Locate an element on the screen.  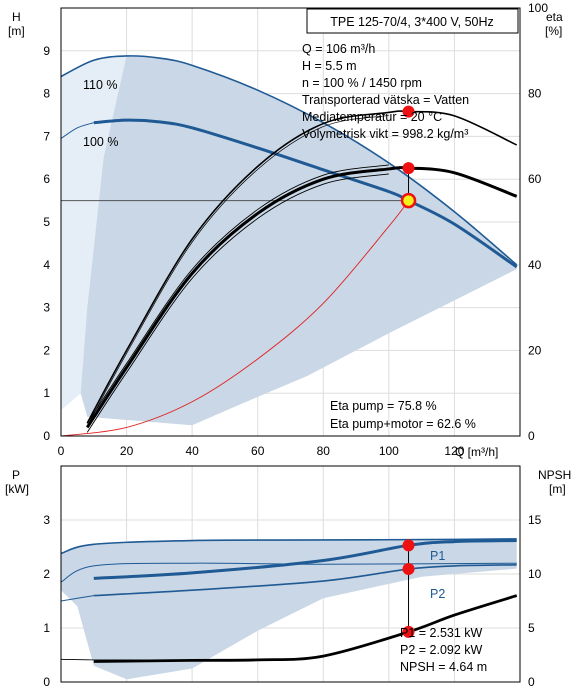
eta-tick-label: 80 is located at coordinates (535, 94).